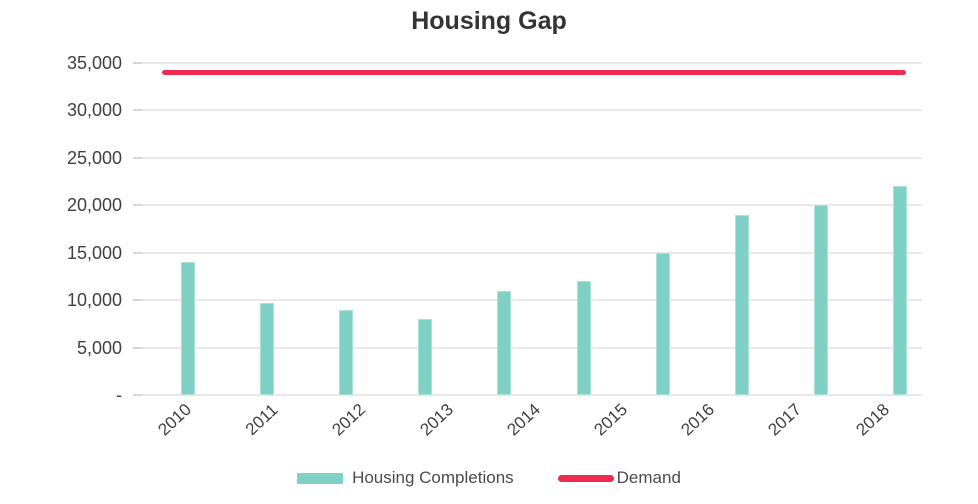  I want to click on x-axis-tick-label-2010: 2010, so click(174, 419).